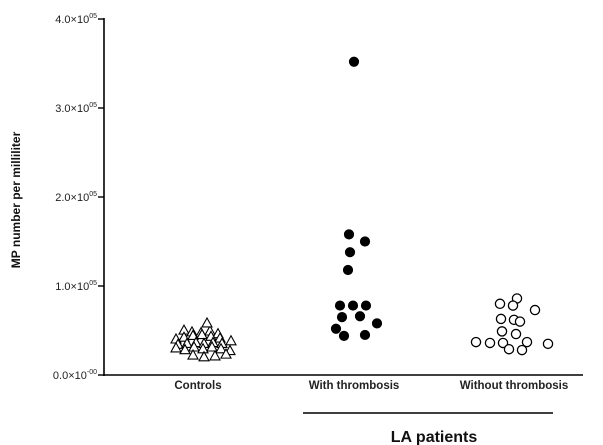 The height and width of the screenshot is (445, 603). I want to click on y-axis-label: MP number per milliliter, so click(16, 199).